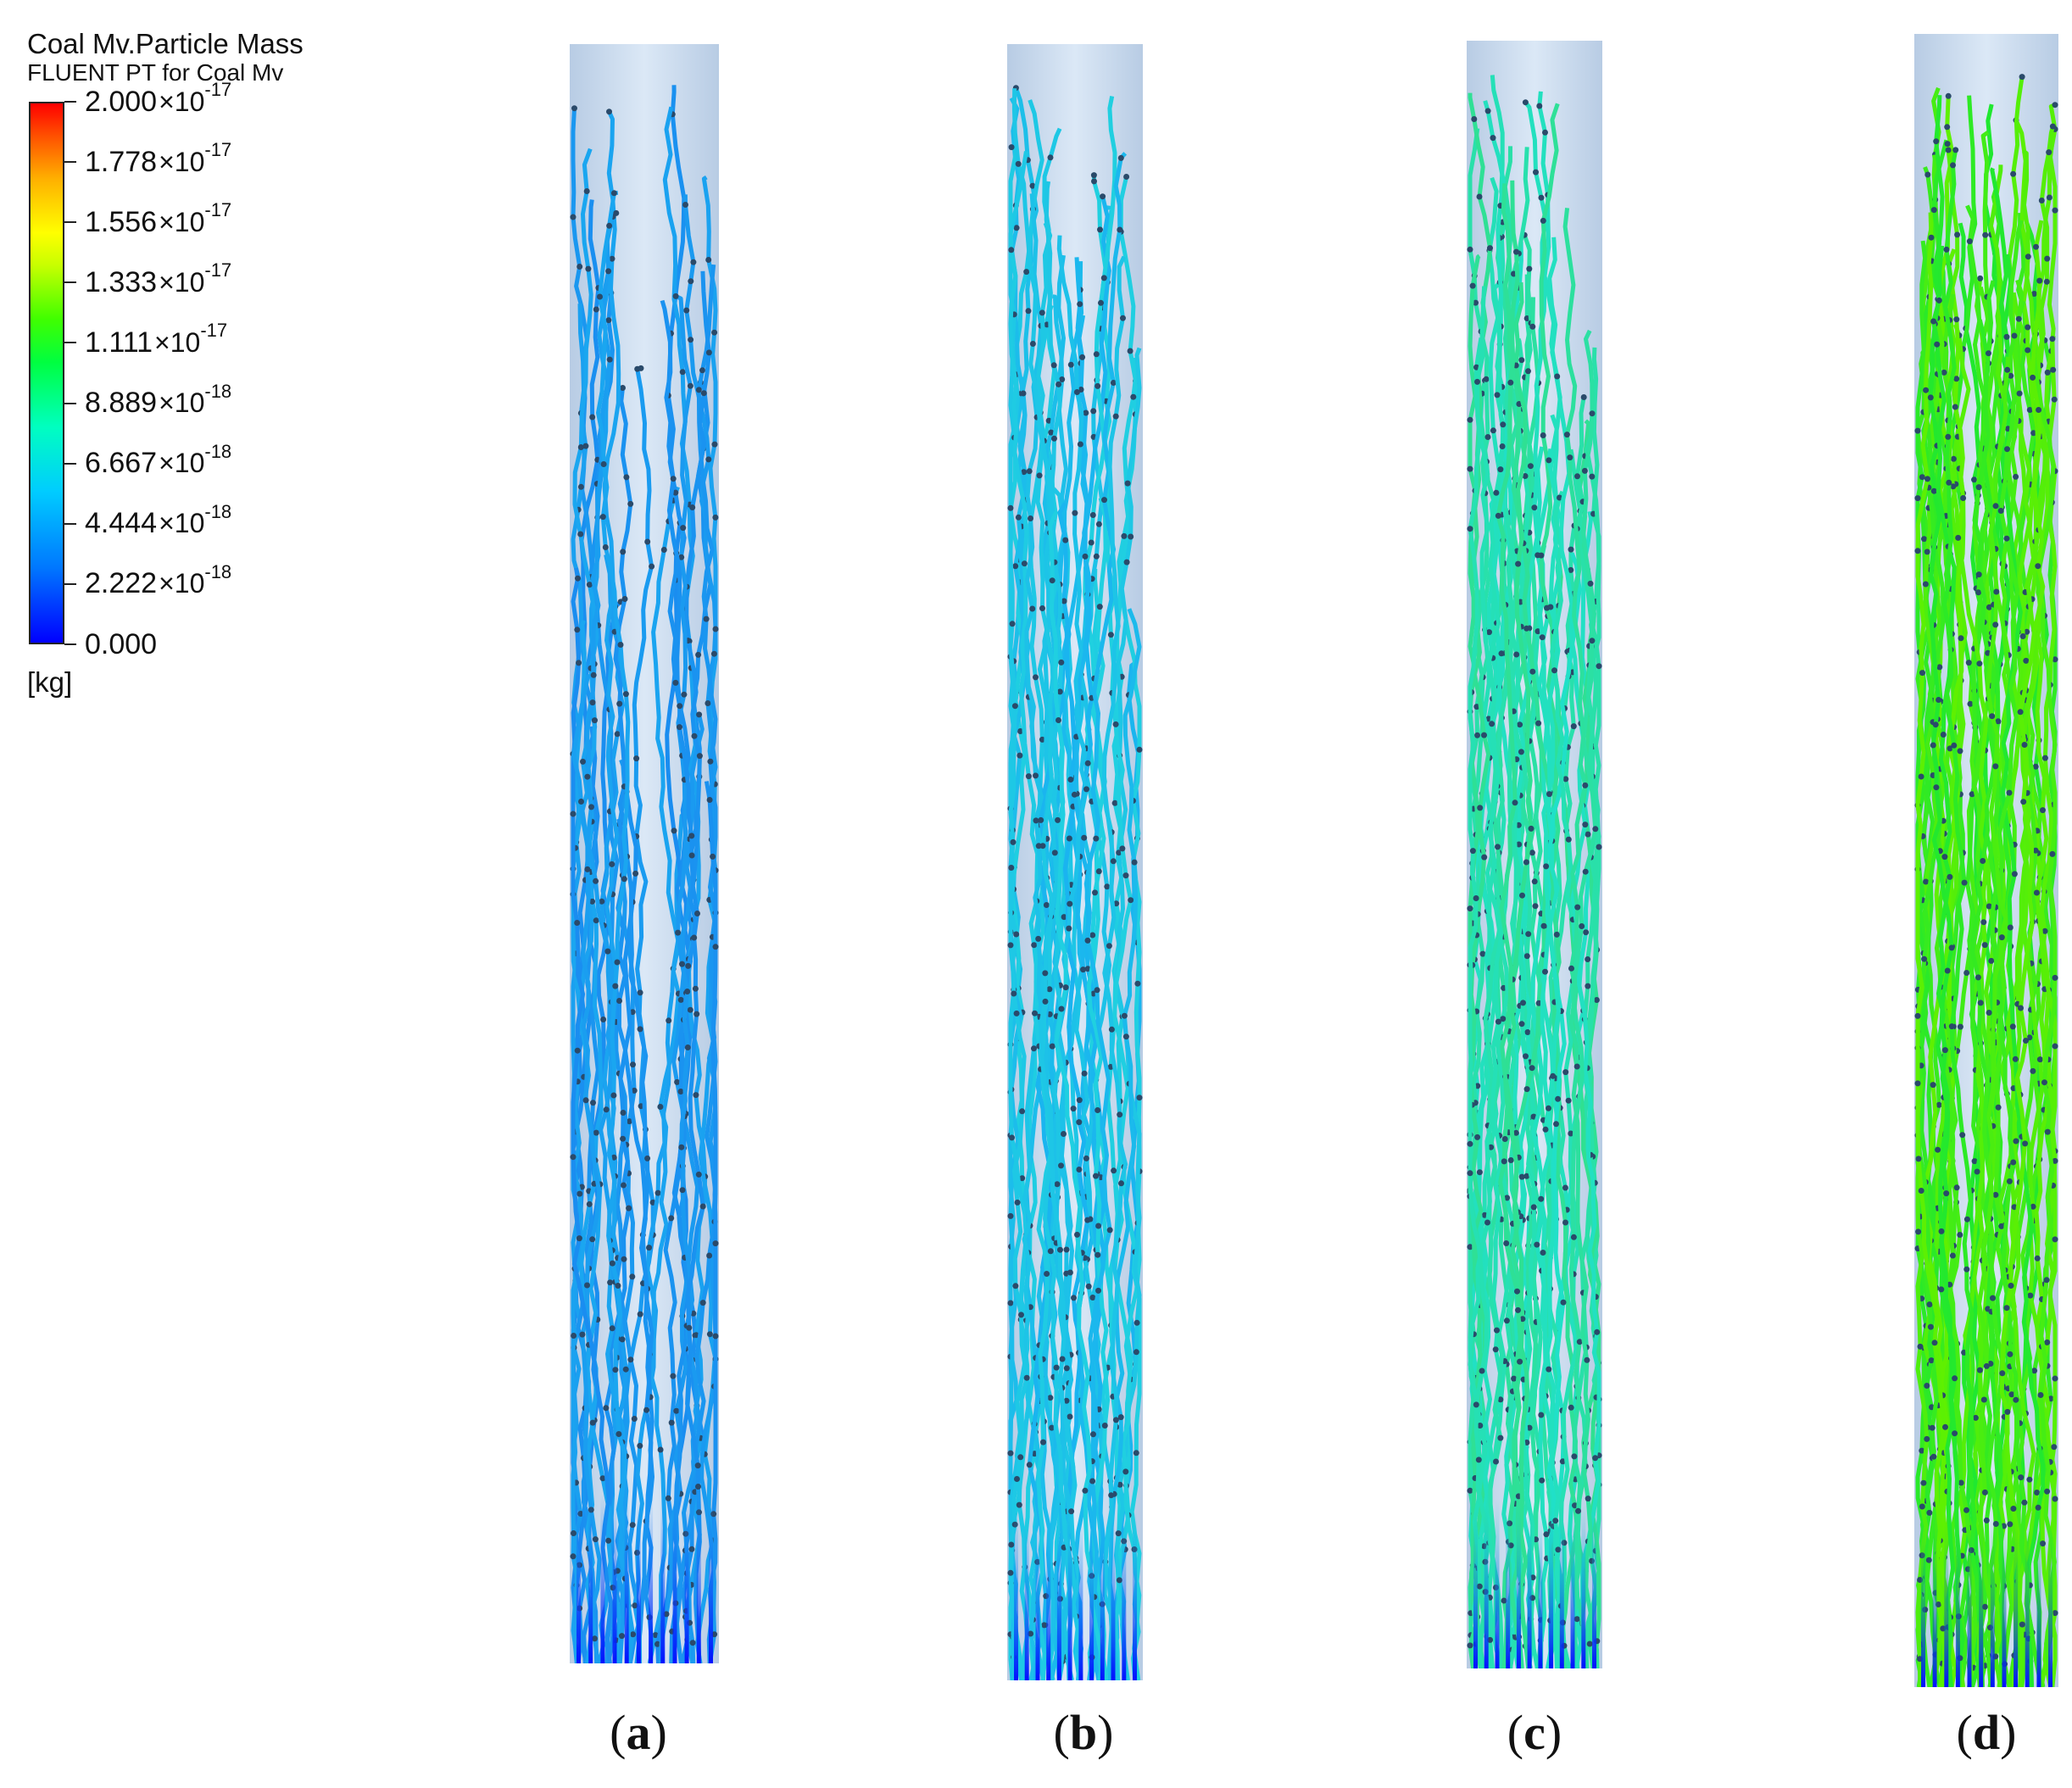 Image resolution: width=2072 pixels, height=1788 pixels. I want to click on tick-times: ×, so click(167, 161).